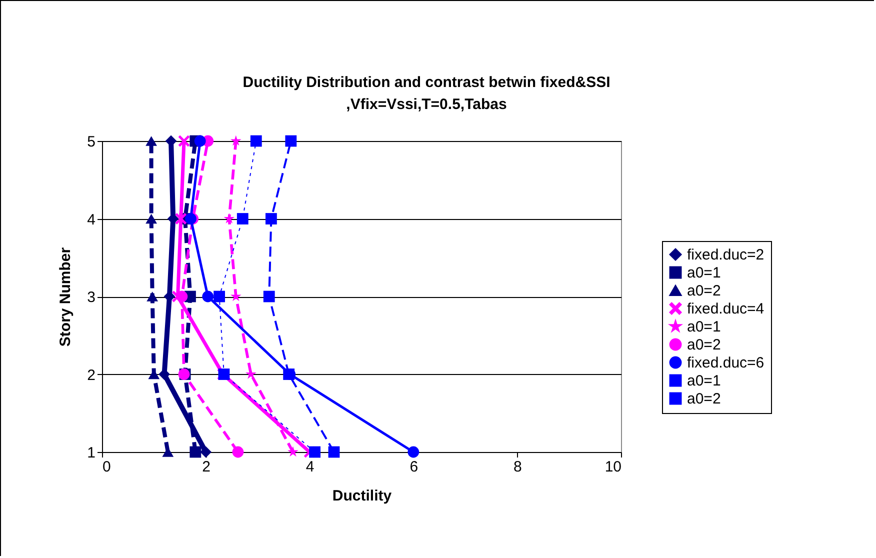 Image resolution: width=876 pixels, height=558 pixels. Describe the element at coordinates (725, 363) in the screenshot. I see `legend-label: fixed.duc=6` at that location.